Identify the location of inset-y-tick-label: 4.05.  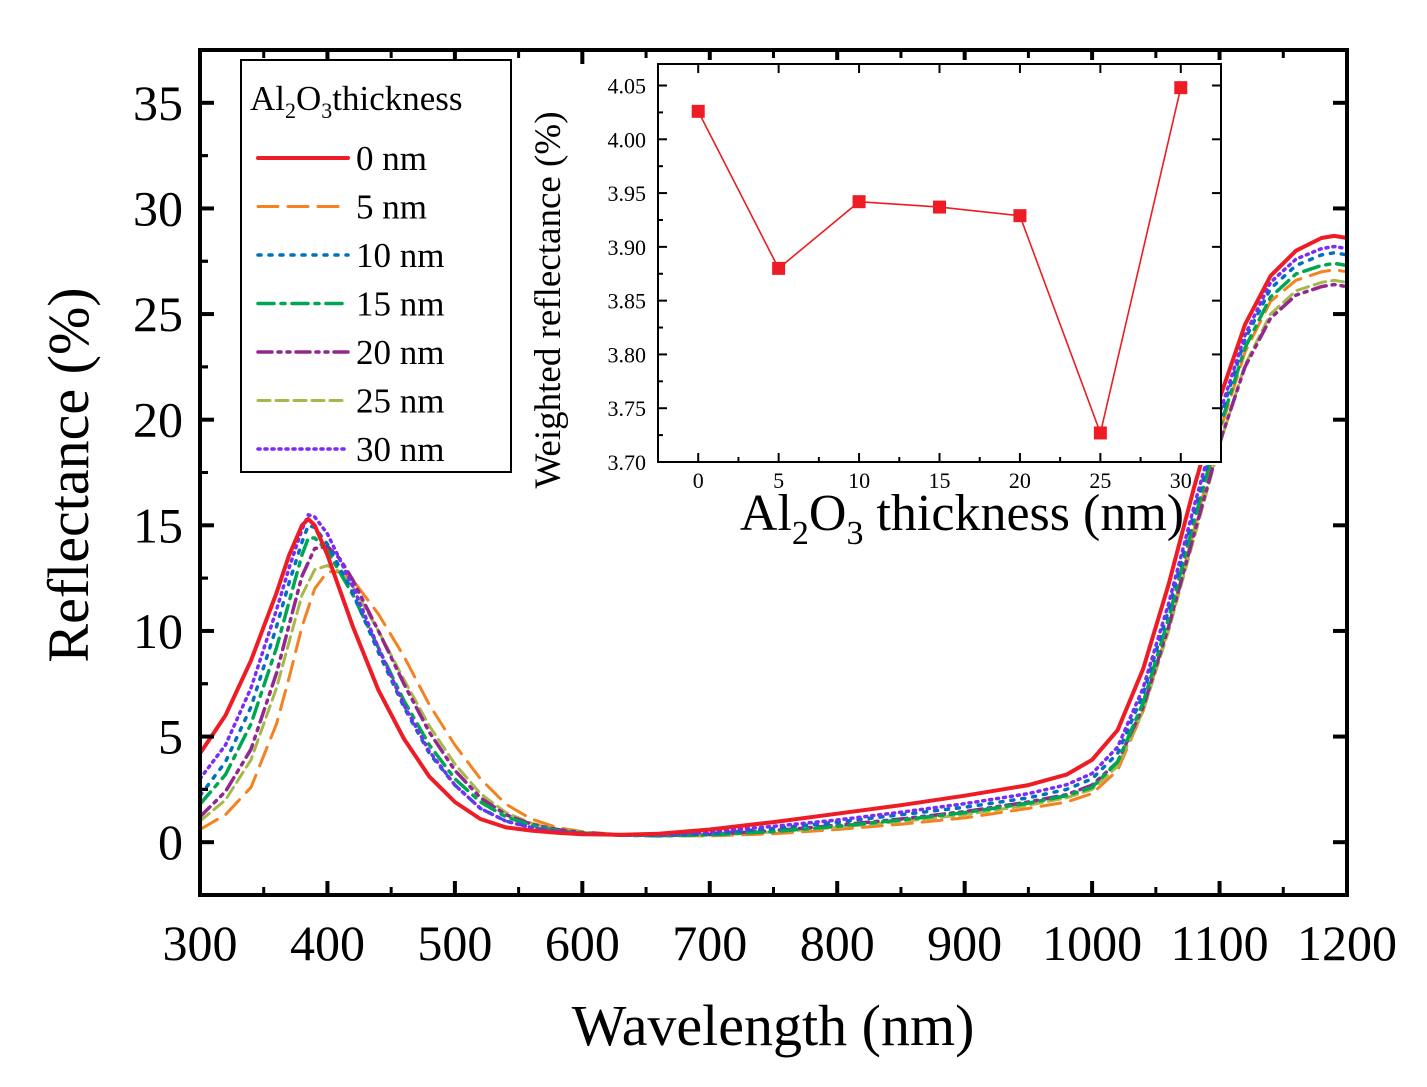
(627, 86).